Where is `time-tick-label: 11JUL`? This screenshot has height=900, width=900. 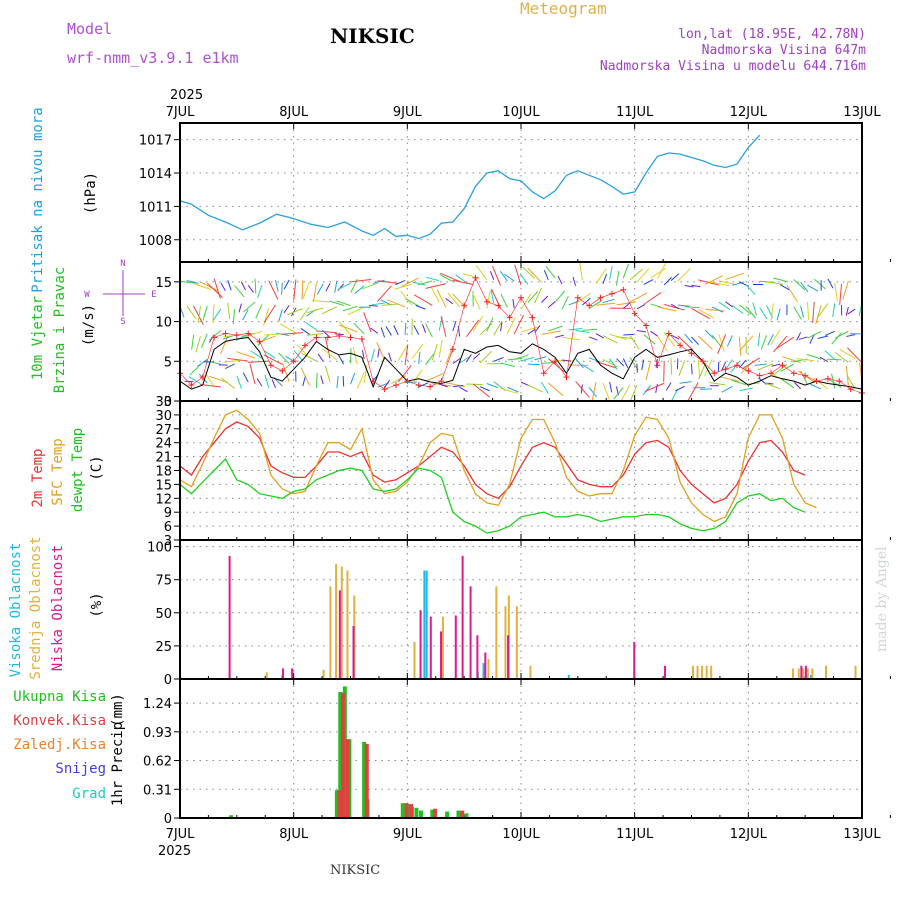
time-tick-label: 11JUL is located at coordinates (635, 112).